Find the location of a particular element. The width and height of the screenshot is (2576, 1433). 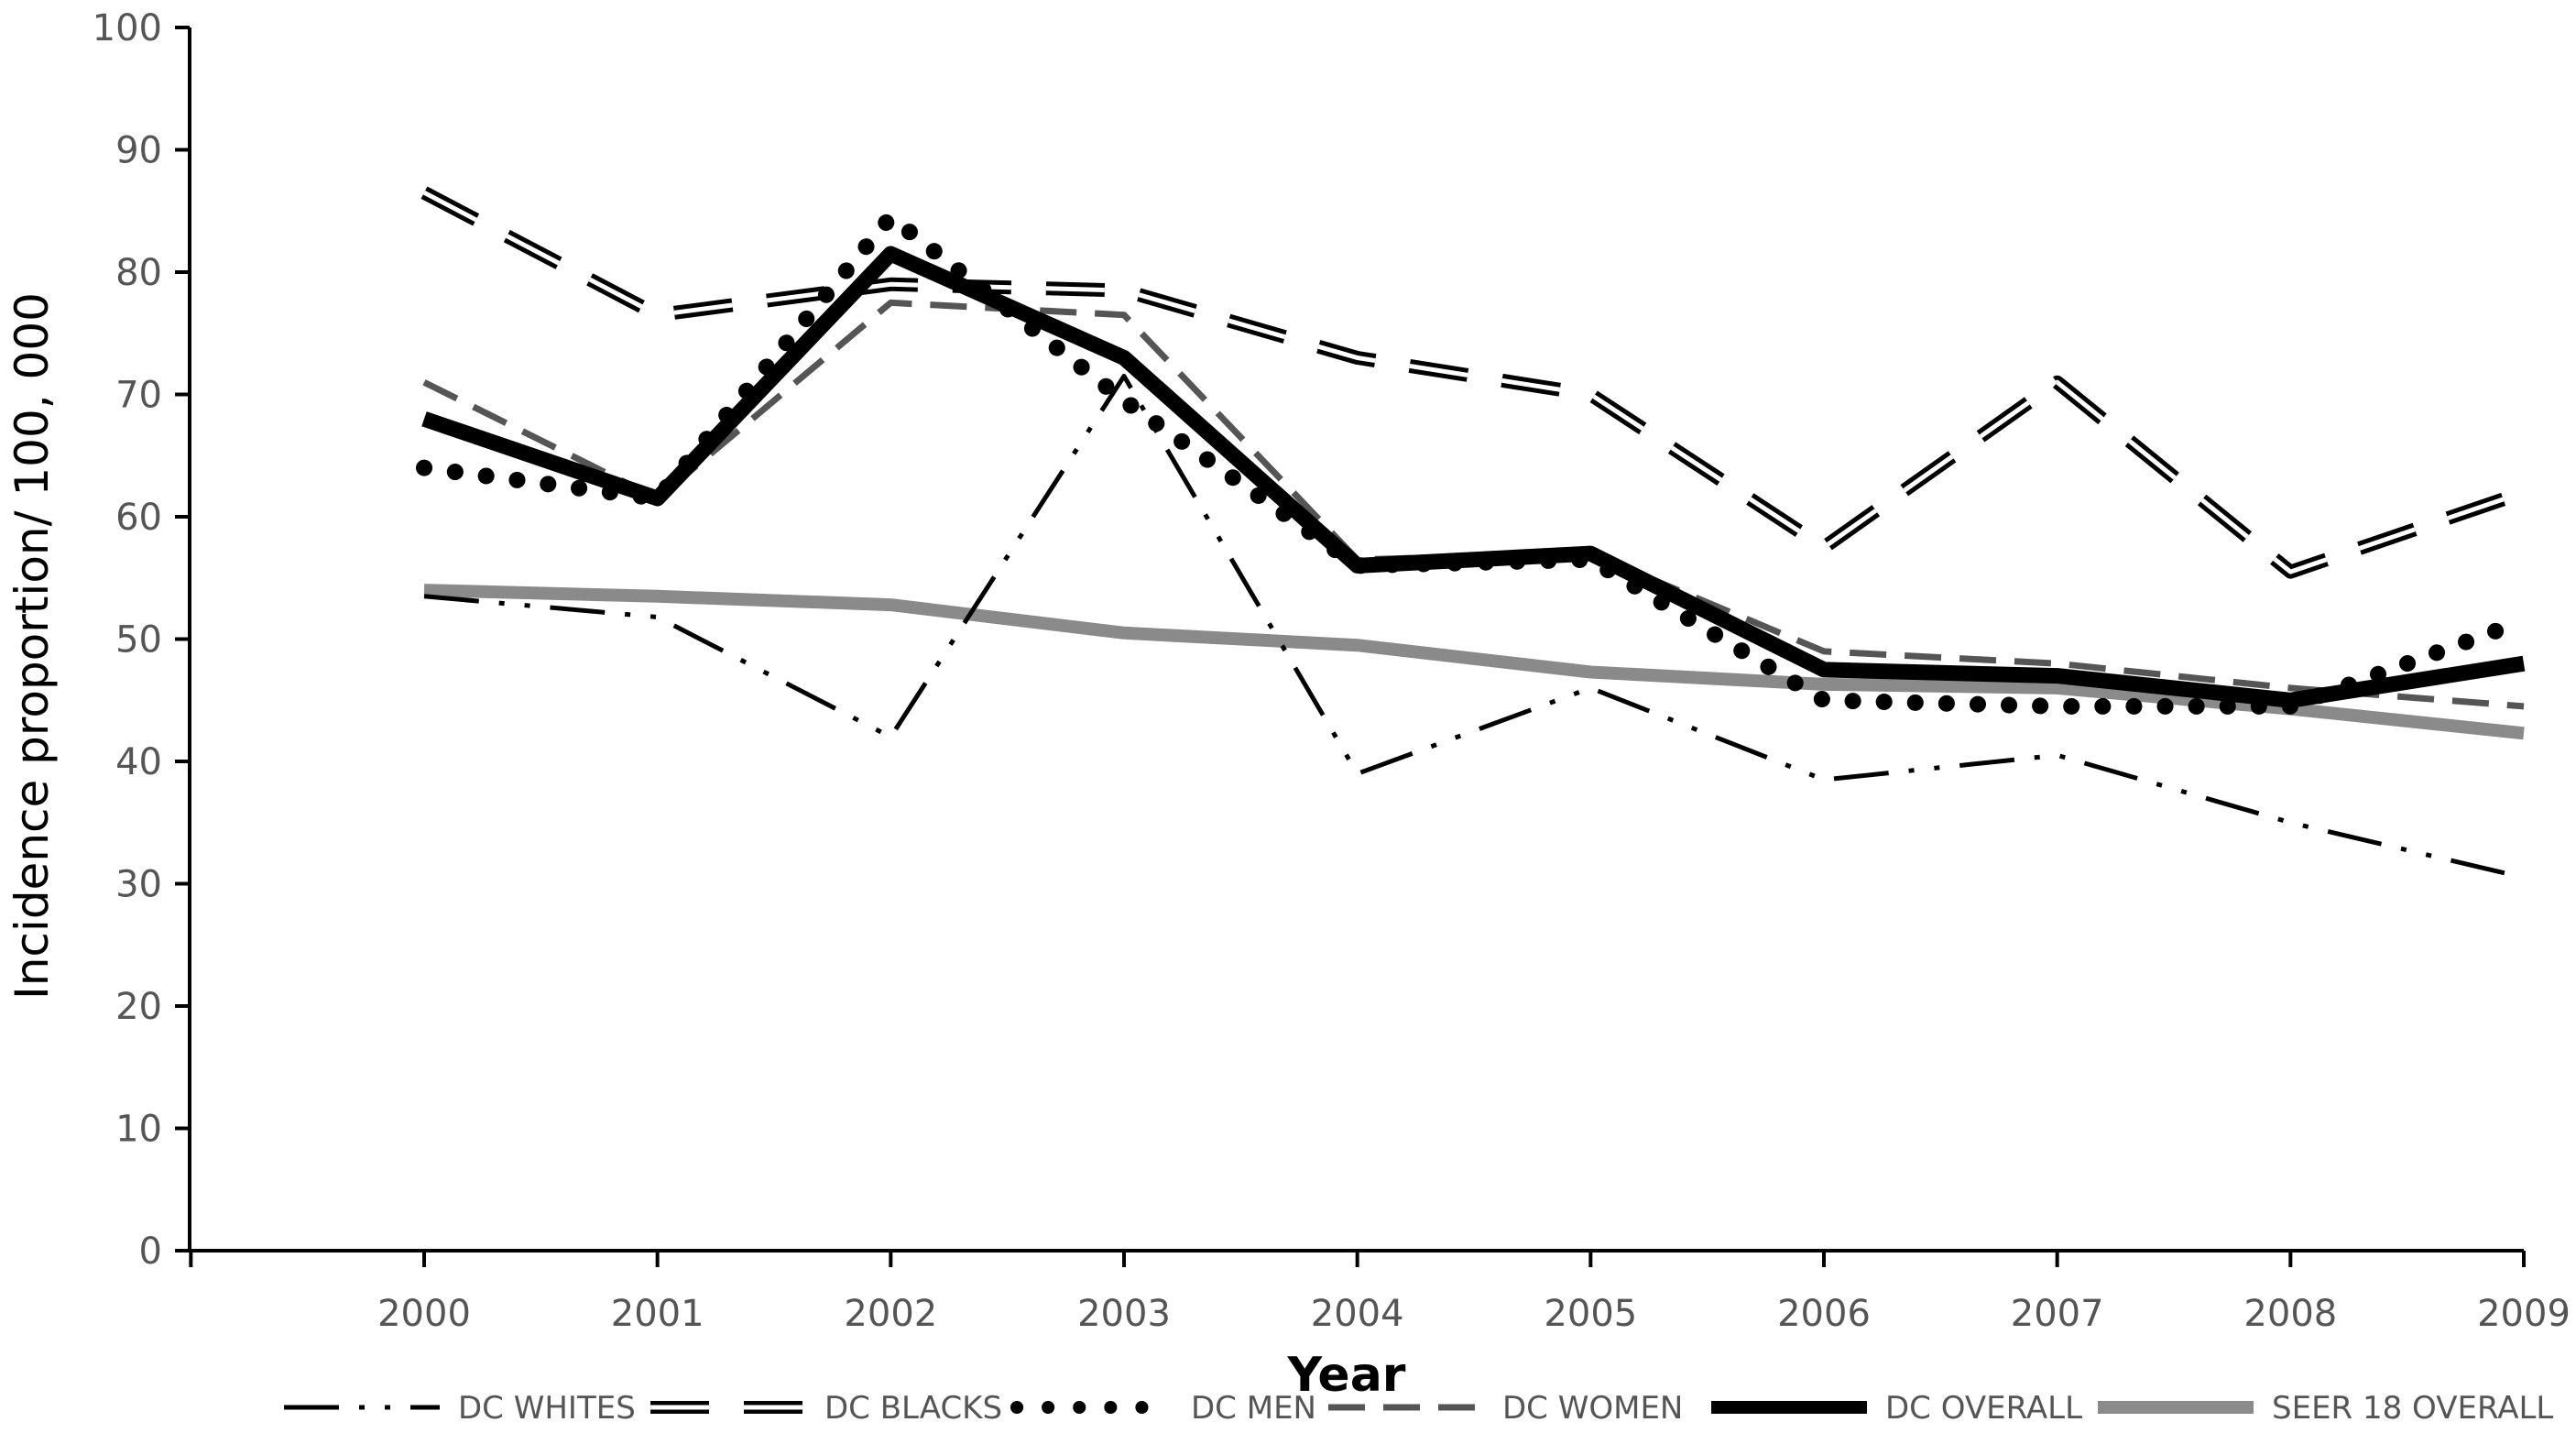

x-tick-label: 2001 is located at coordinates (658, 1314).